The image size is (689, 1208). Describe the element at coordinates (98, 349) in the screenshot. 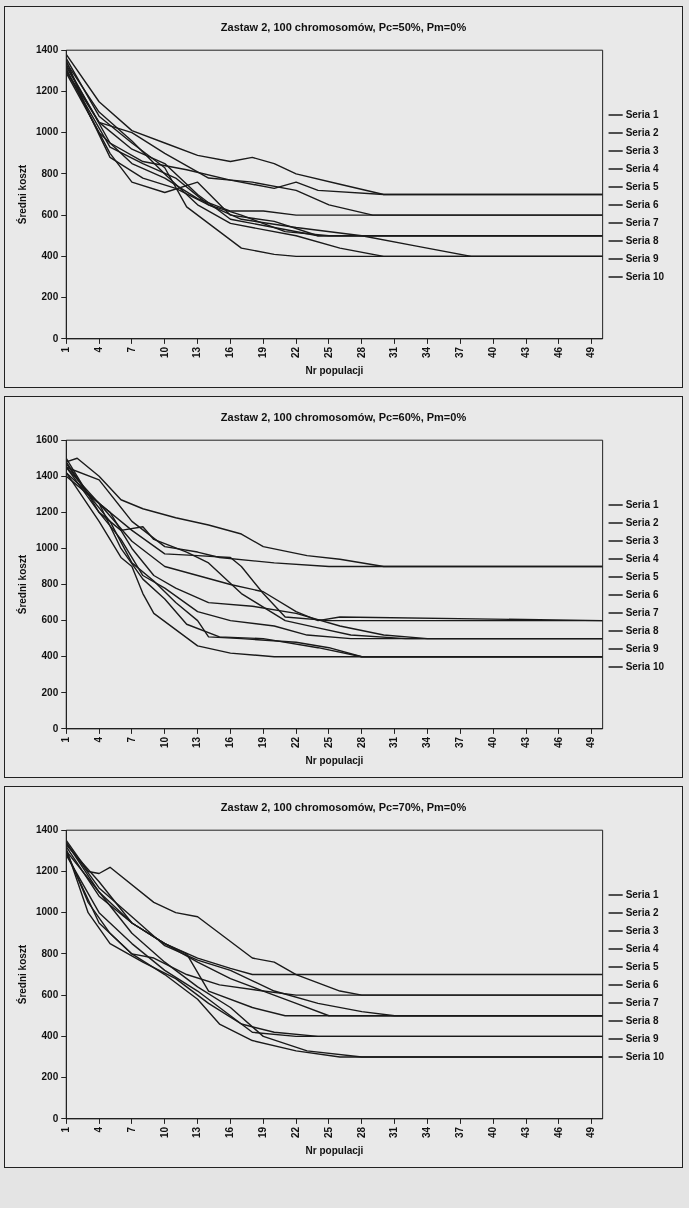

I see `x-tick-label: 4` at that location.